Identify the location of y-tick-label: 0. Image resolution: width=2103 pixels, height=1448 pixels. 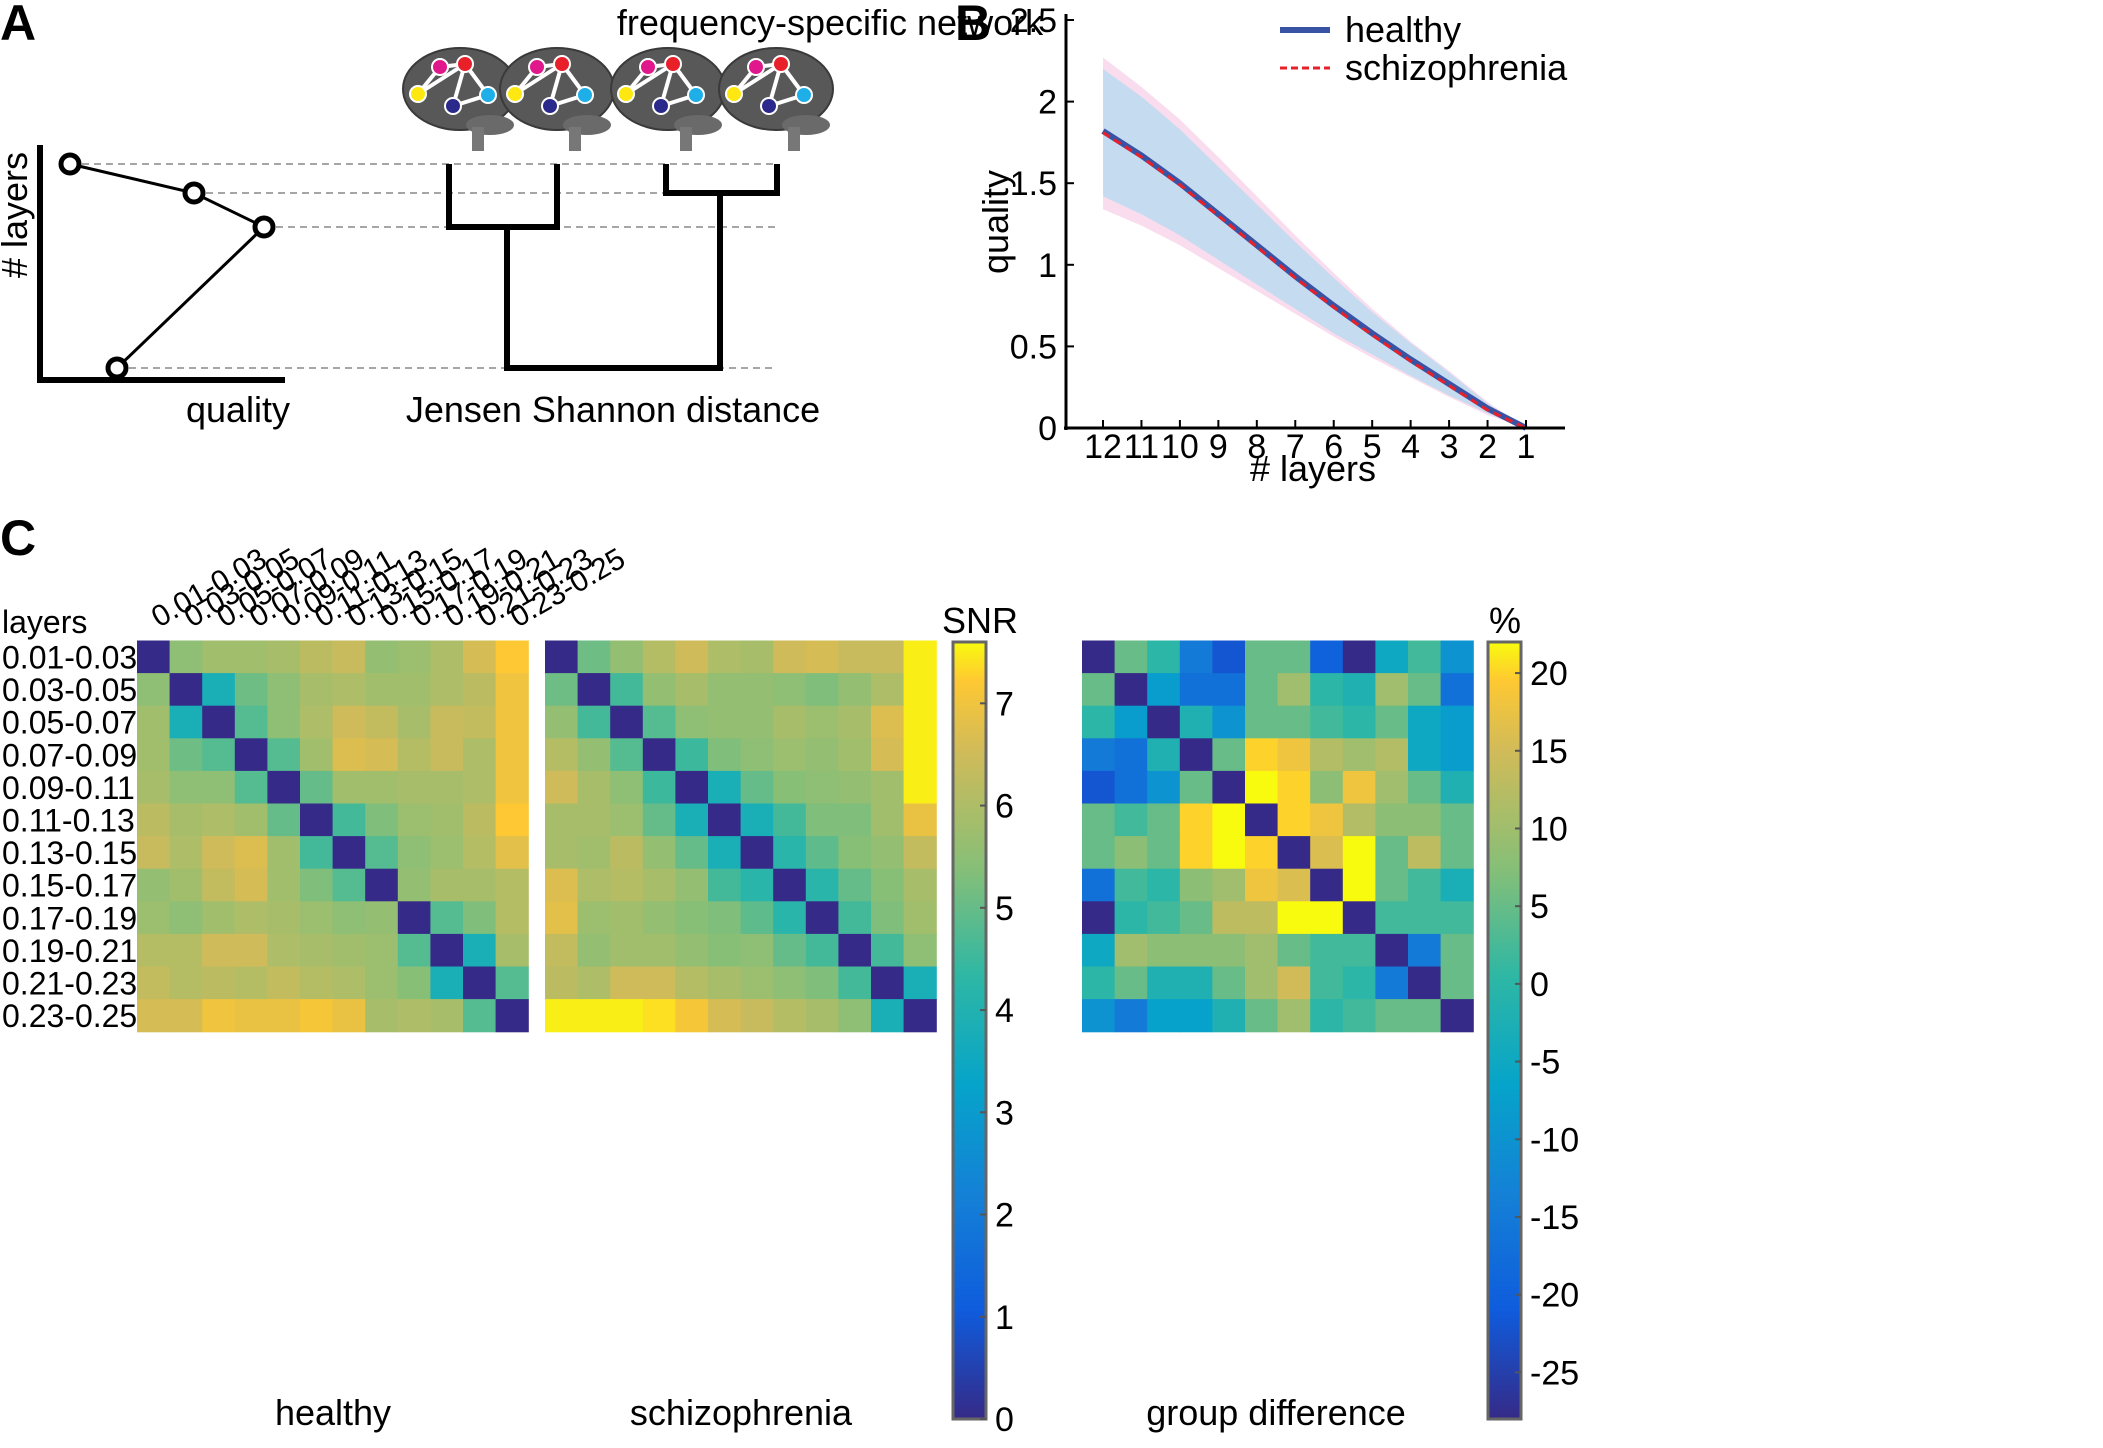
(1047, 429).